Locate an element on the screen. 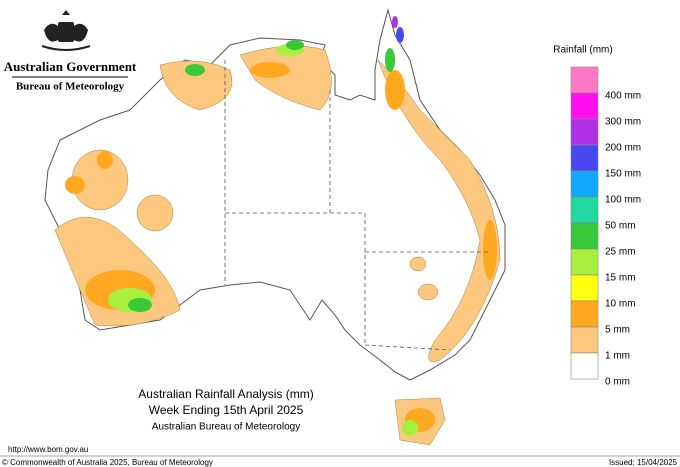  coat-of-arms is located at coordinates (66, 30).